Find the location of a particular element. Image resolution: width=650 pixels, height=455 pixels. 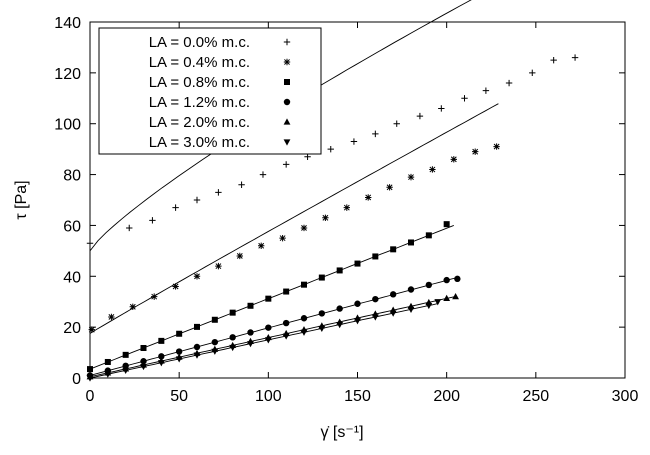

legend-box is located at coordinates (210, 91).